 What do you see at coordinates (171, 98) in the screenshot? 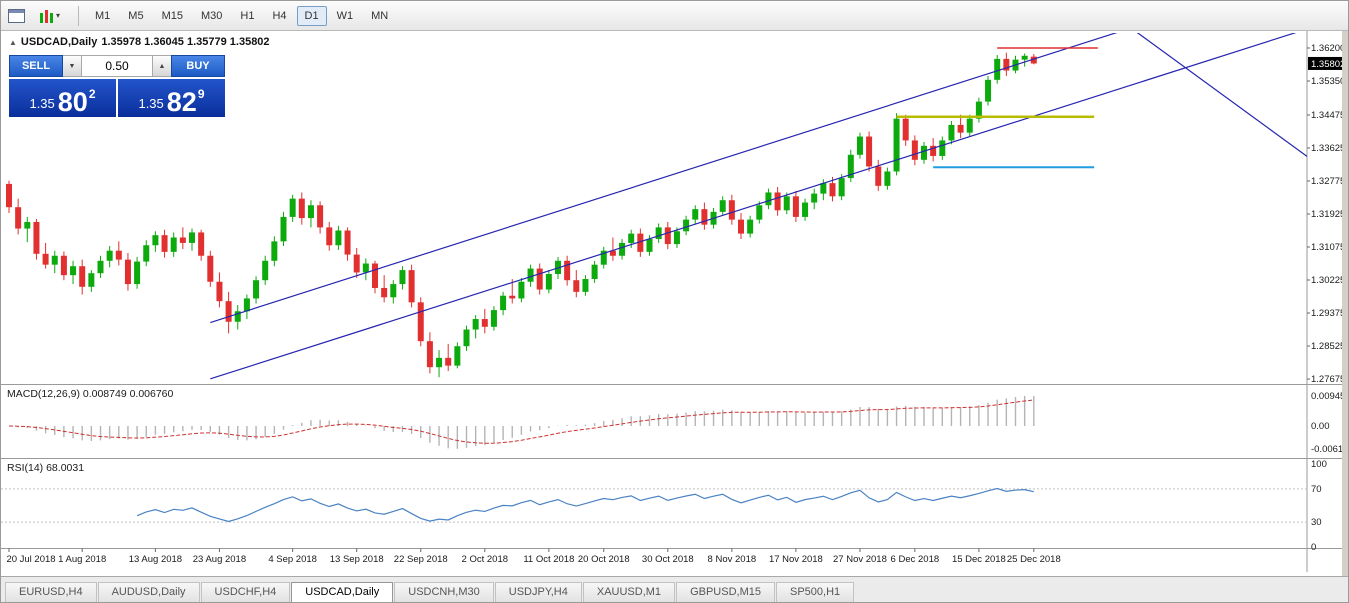
I see `buy-price-display: 1.35 82 9` at bounding box center [171, 98].